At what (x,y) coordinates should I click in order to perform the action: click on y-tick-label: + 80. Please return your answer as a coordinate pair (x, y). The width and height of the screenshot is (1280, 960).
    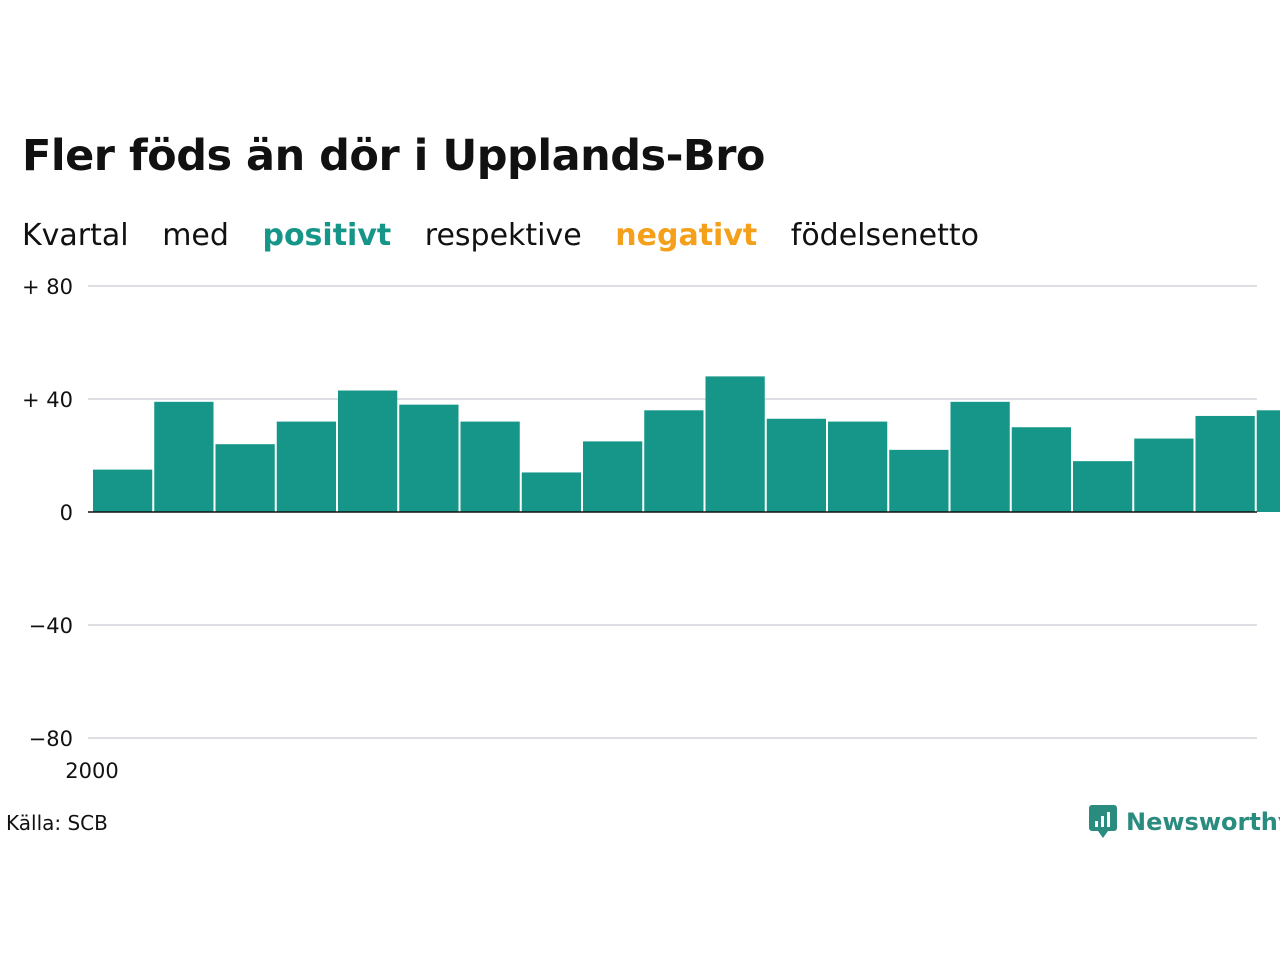
    Looking at the image, I should click on (47, 287).